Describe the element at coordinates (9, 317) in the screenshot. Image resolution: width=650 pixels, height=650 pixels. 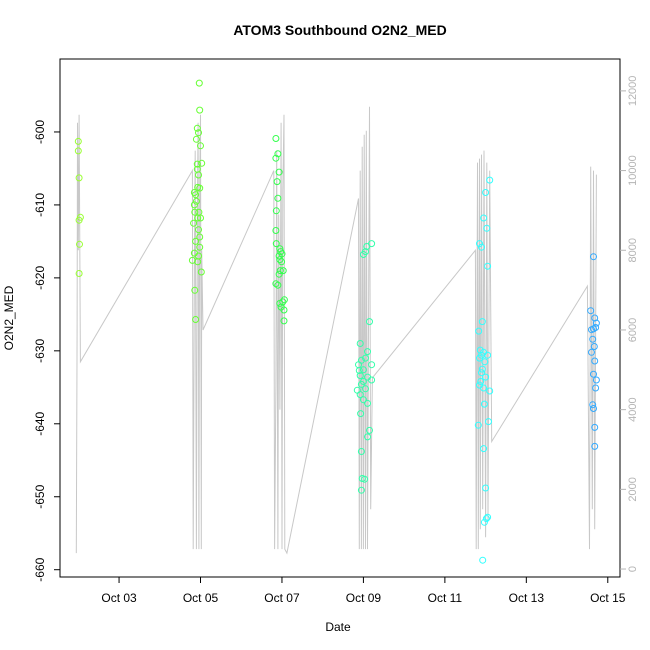
I see `y-axis-label: O2N2_MED` at that location.